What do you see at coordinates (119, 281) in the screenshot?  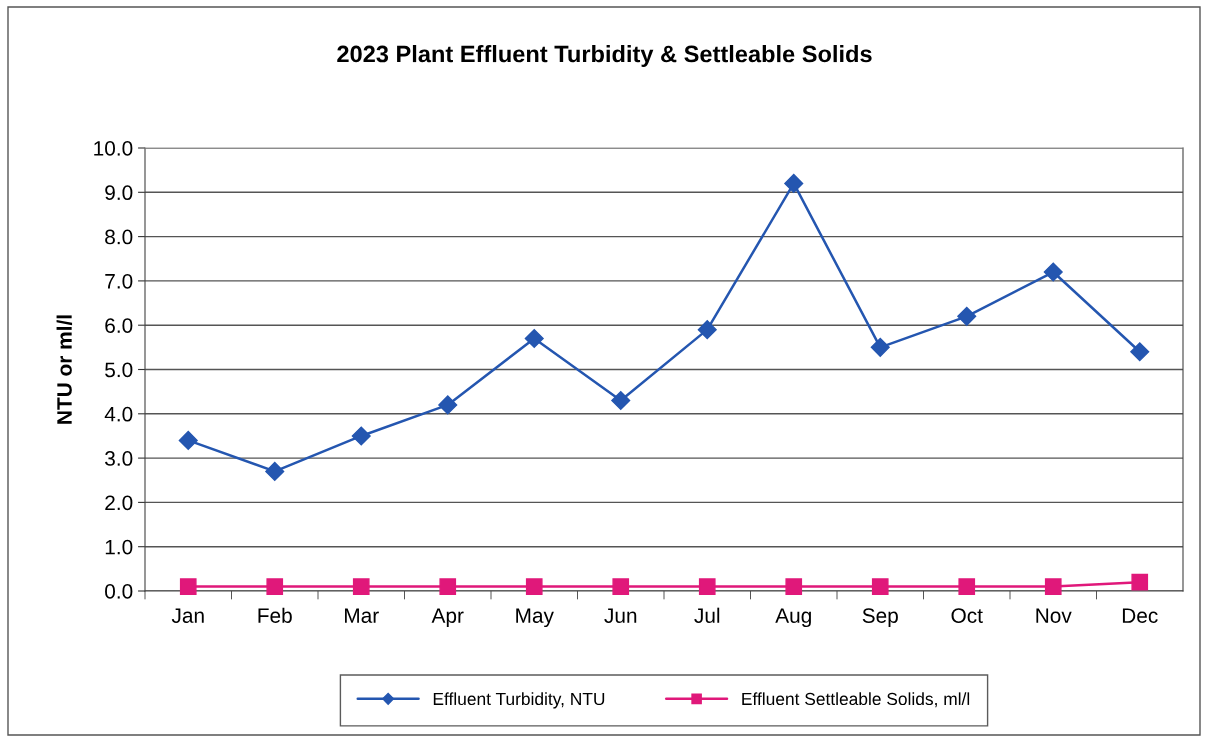 I see `y-tick-label: 7.0` at bounding box center [119, 281].